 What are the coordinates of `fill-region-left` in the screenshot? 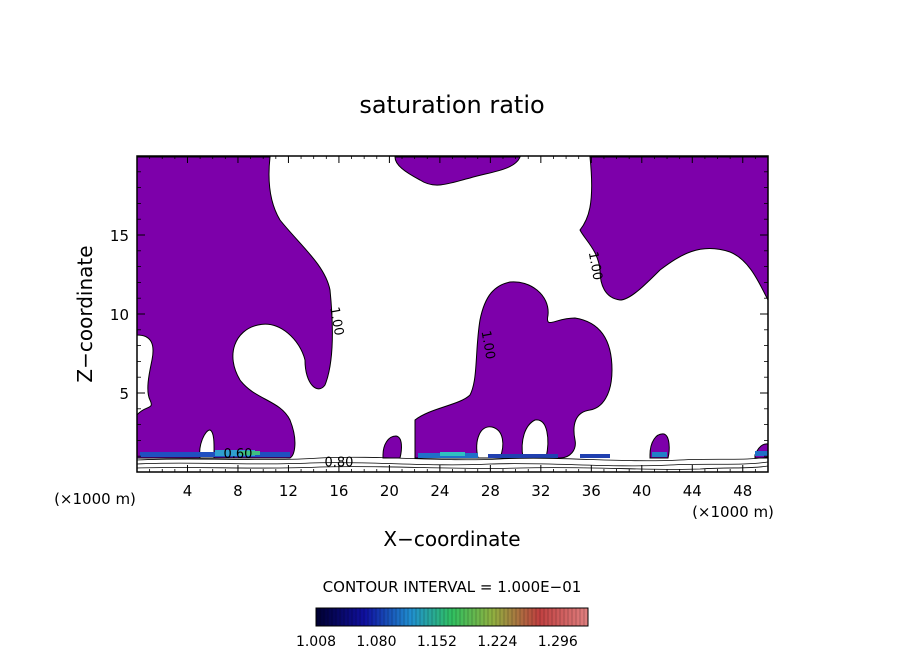 It's located at (235, 307).